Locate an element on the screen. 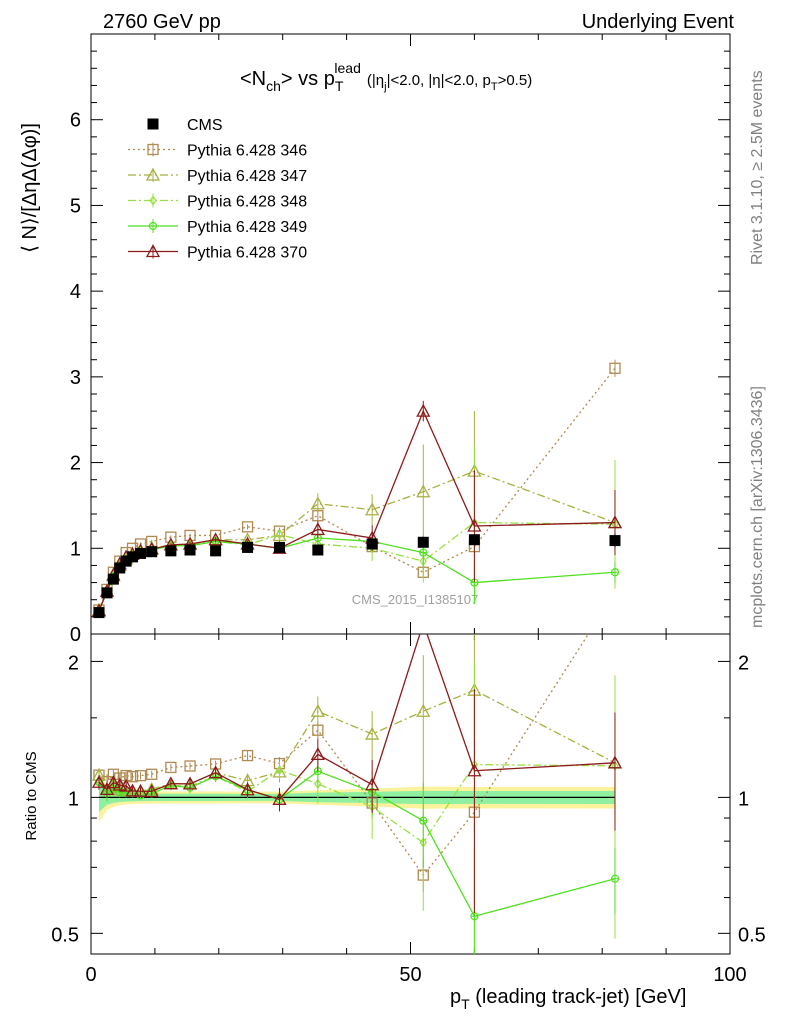 This screenshot has width=786, height=1024. x-label-sub: T is located at coordinates (465, 1004).